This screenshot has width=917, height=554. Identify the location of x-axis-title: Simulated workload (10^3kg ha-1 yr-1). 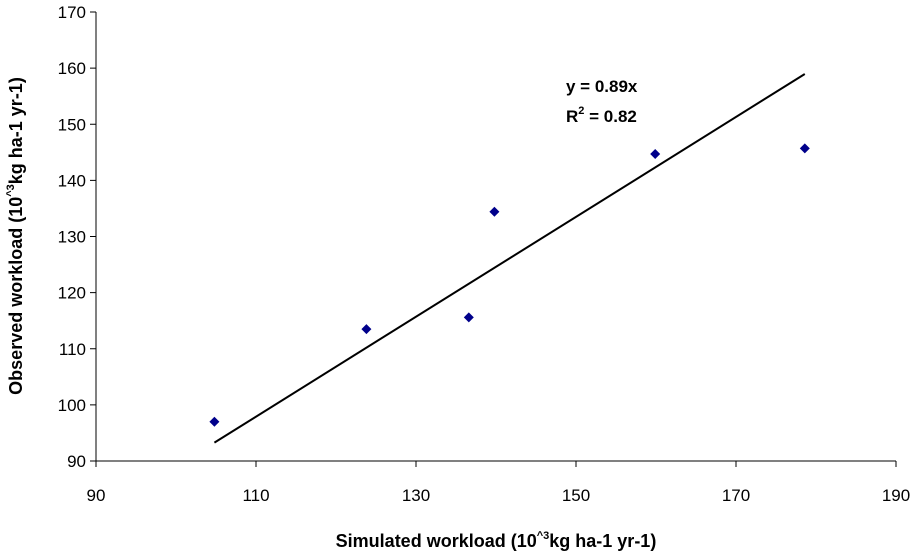
(496, 540).